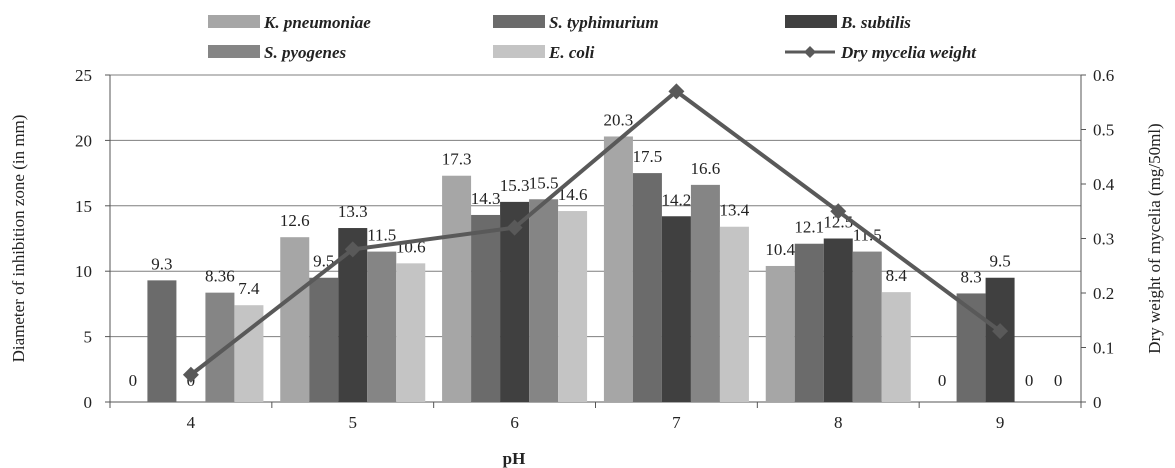 This screenshot has height=468, width=1175. What do you see at coordinates (83, 206) in the screenshot?
I see `y-tick-label: 15` at bounding box center [83, 206].